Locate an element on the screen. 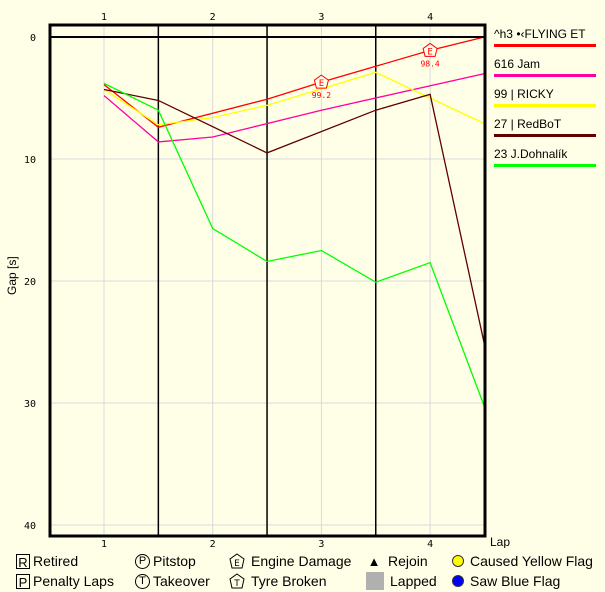  key-rejoin: ▲ Rejoin is located at coordinates (397, 561).